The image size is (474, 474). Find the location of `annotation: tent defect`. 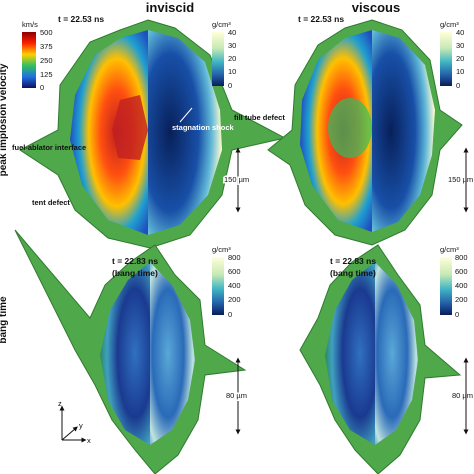

annotation: tent defect is located at coordinates (51, 202).